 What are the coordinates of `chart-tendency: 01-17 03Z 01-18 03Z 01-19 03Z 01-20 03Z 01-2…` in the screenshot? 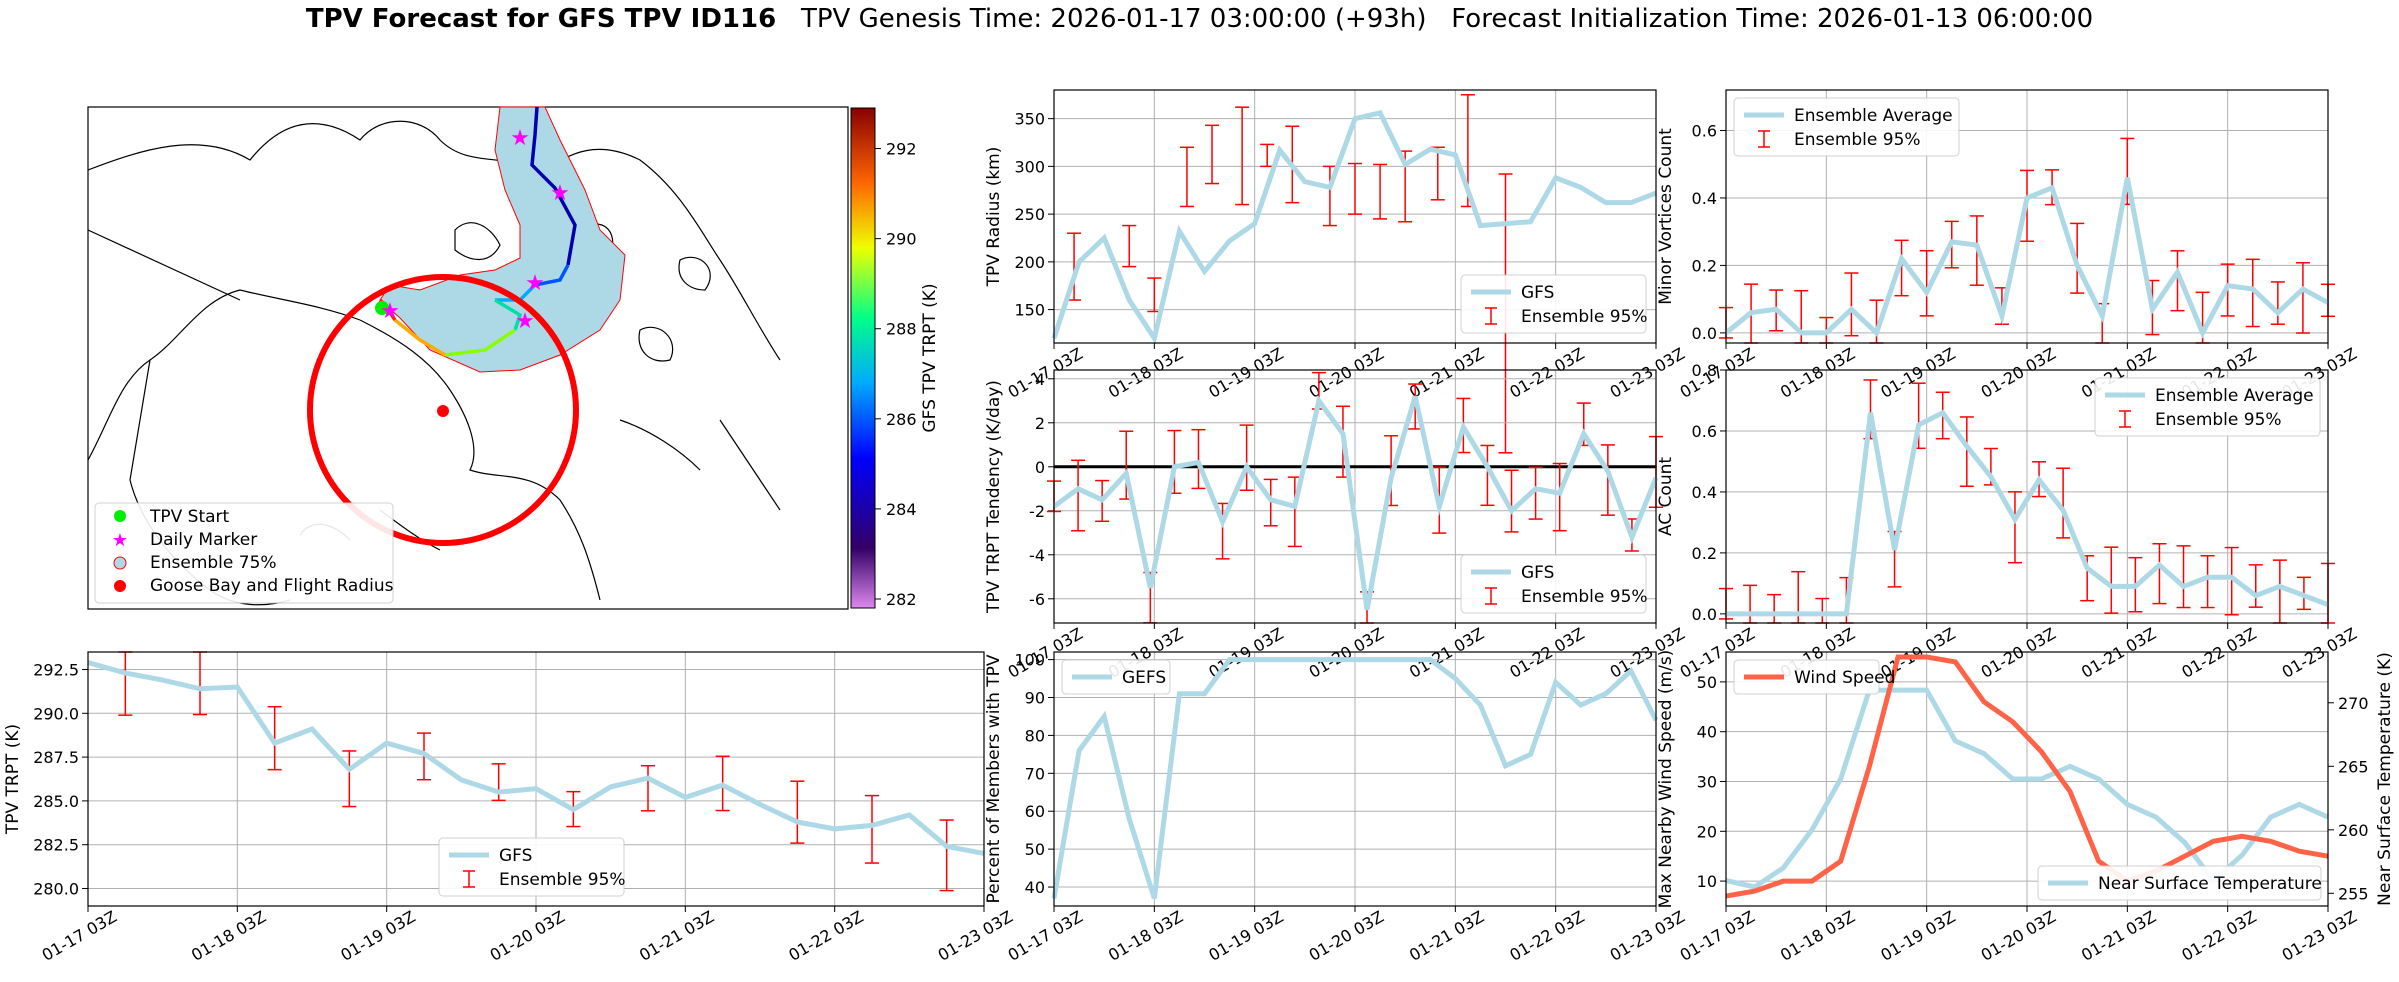 It's located at (1336, 525).